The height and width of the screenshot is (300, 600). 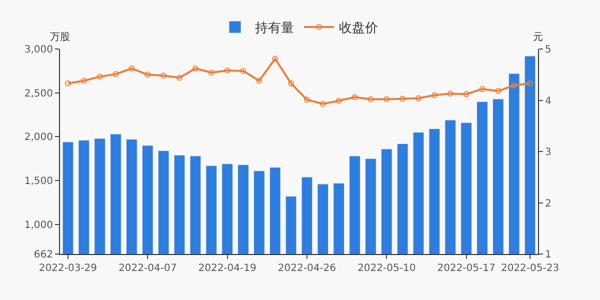 I want to click on y2-tick-label: 1, so click(x=548, y=255).